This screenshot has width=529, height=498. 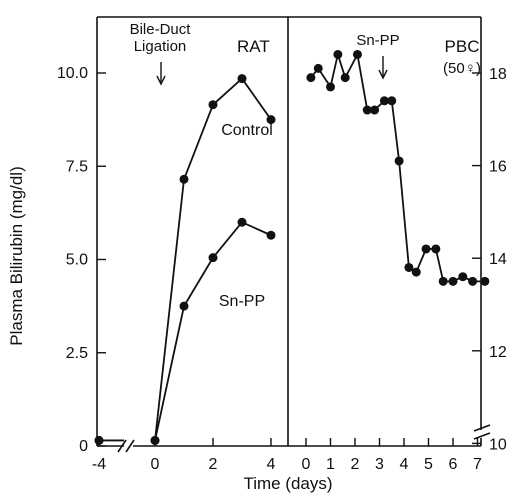 What do you see at coordinates (242, 301) in the screenshot?
I see `series-label-sn-pp: Sn-PP` at bounding box center [242, 301].